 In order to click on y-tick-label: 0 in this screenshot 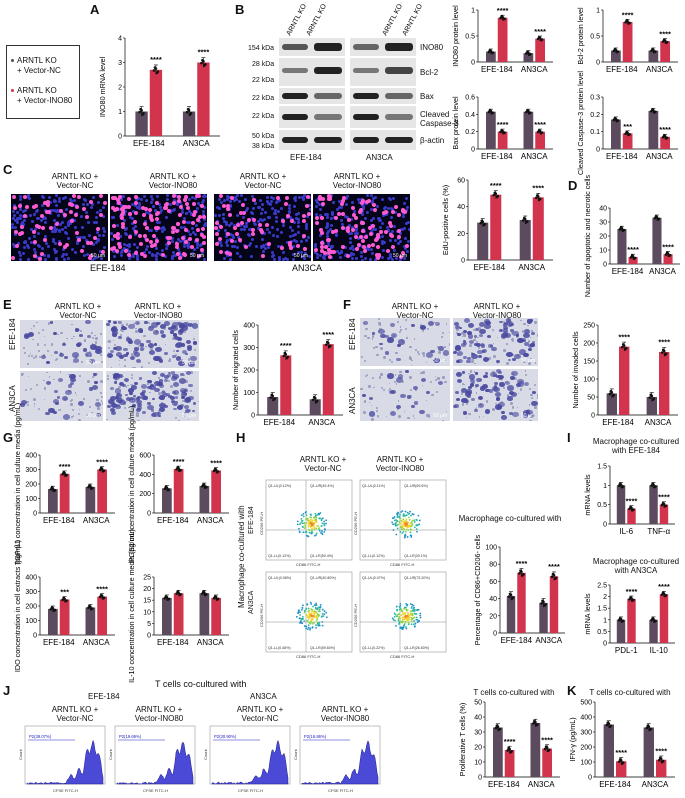, I will do `click(473, 63)`.